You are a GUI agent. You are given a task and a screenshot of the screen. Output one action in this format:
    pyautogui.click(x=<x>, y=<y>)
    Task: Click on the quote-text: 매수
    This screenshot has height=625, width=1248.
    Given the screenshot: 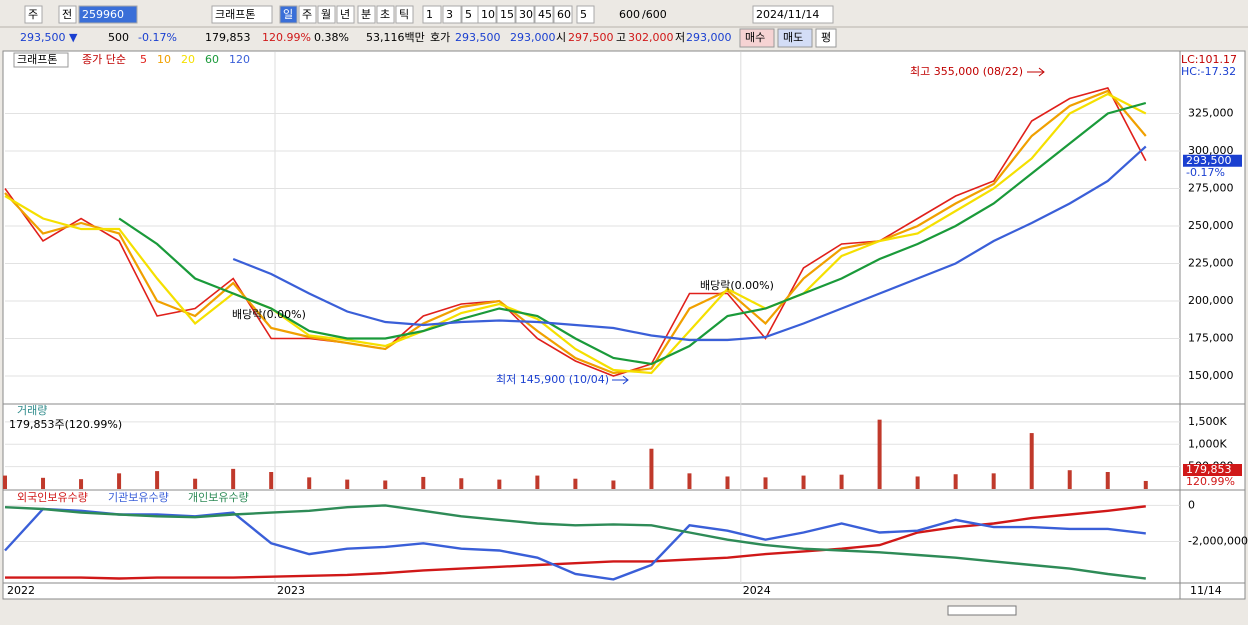 What is the action you would take?
    pyautogui.click(x=755, y=37)
    